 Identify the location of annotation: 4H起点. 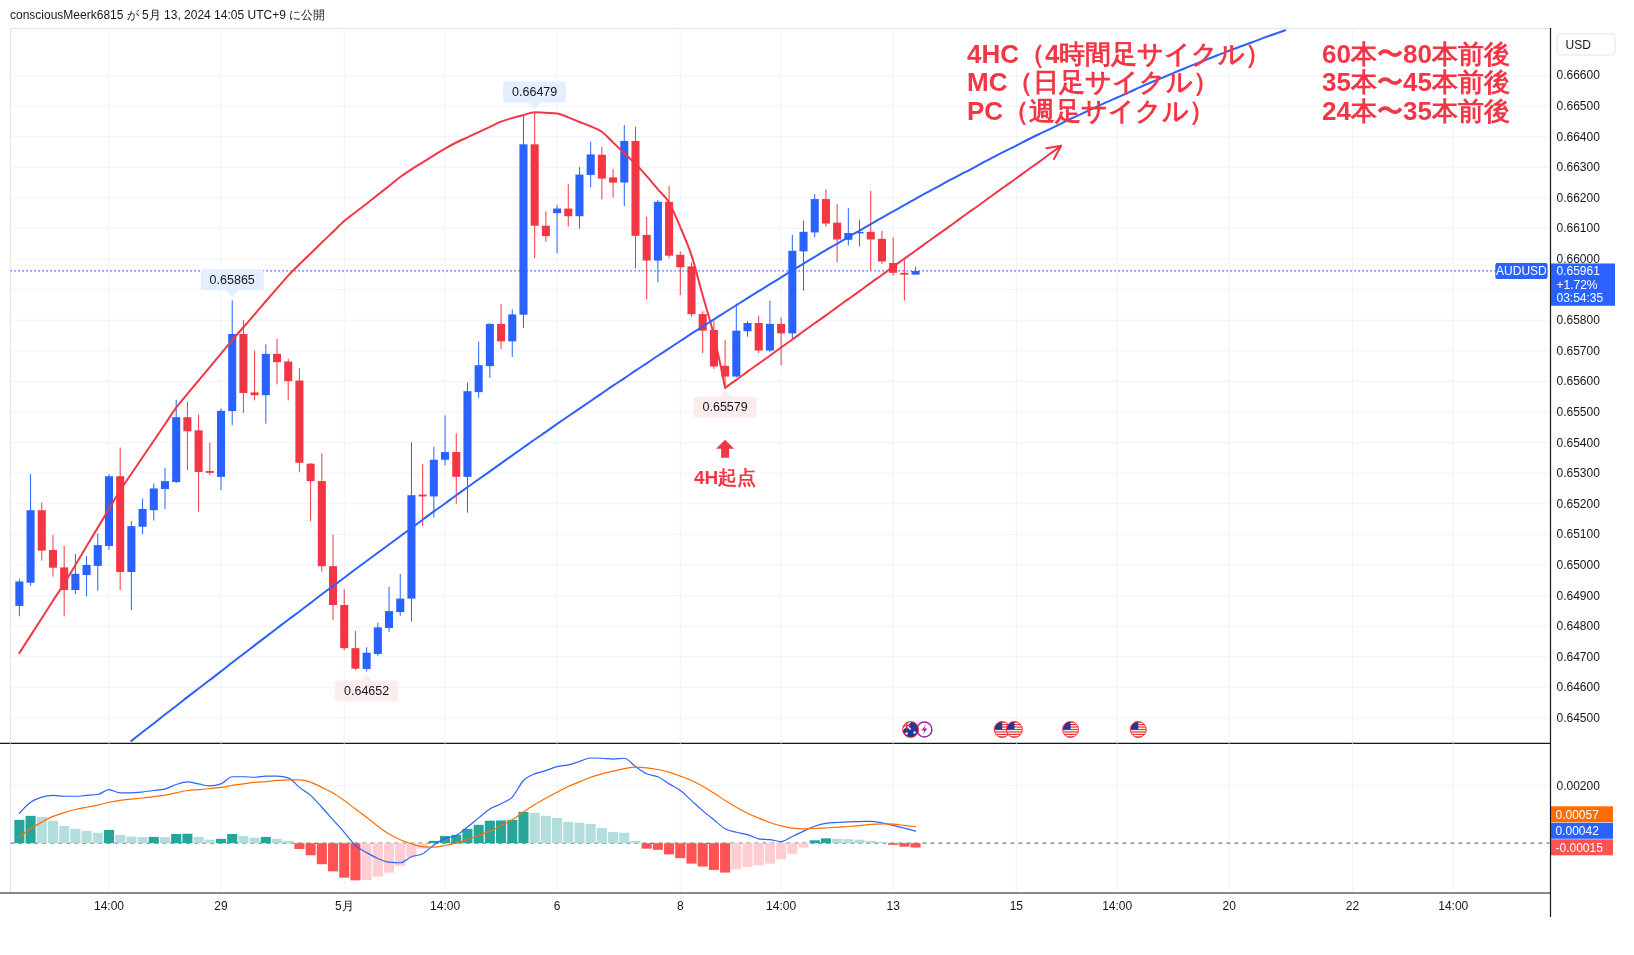
(725, 477).